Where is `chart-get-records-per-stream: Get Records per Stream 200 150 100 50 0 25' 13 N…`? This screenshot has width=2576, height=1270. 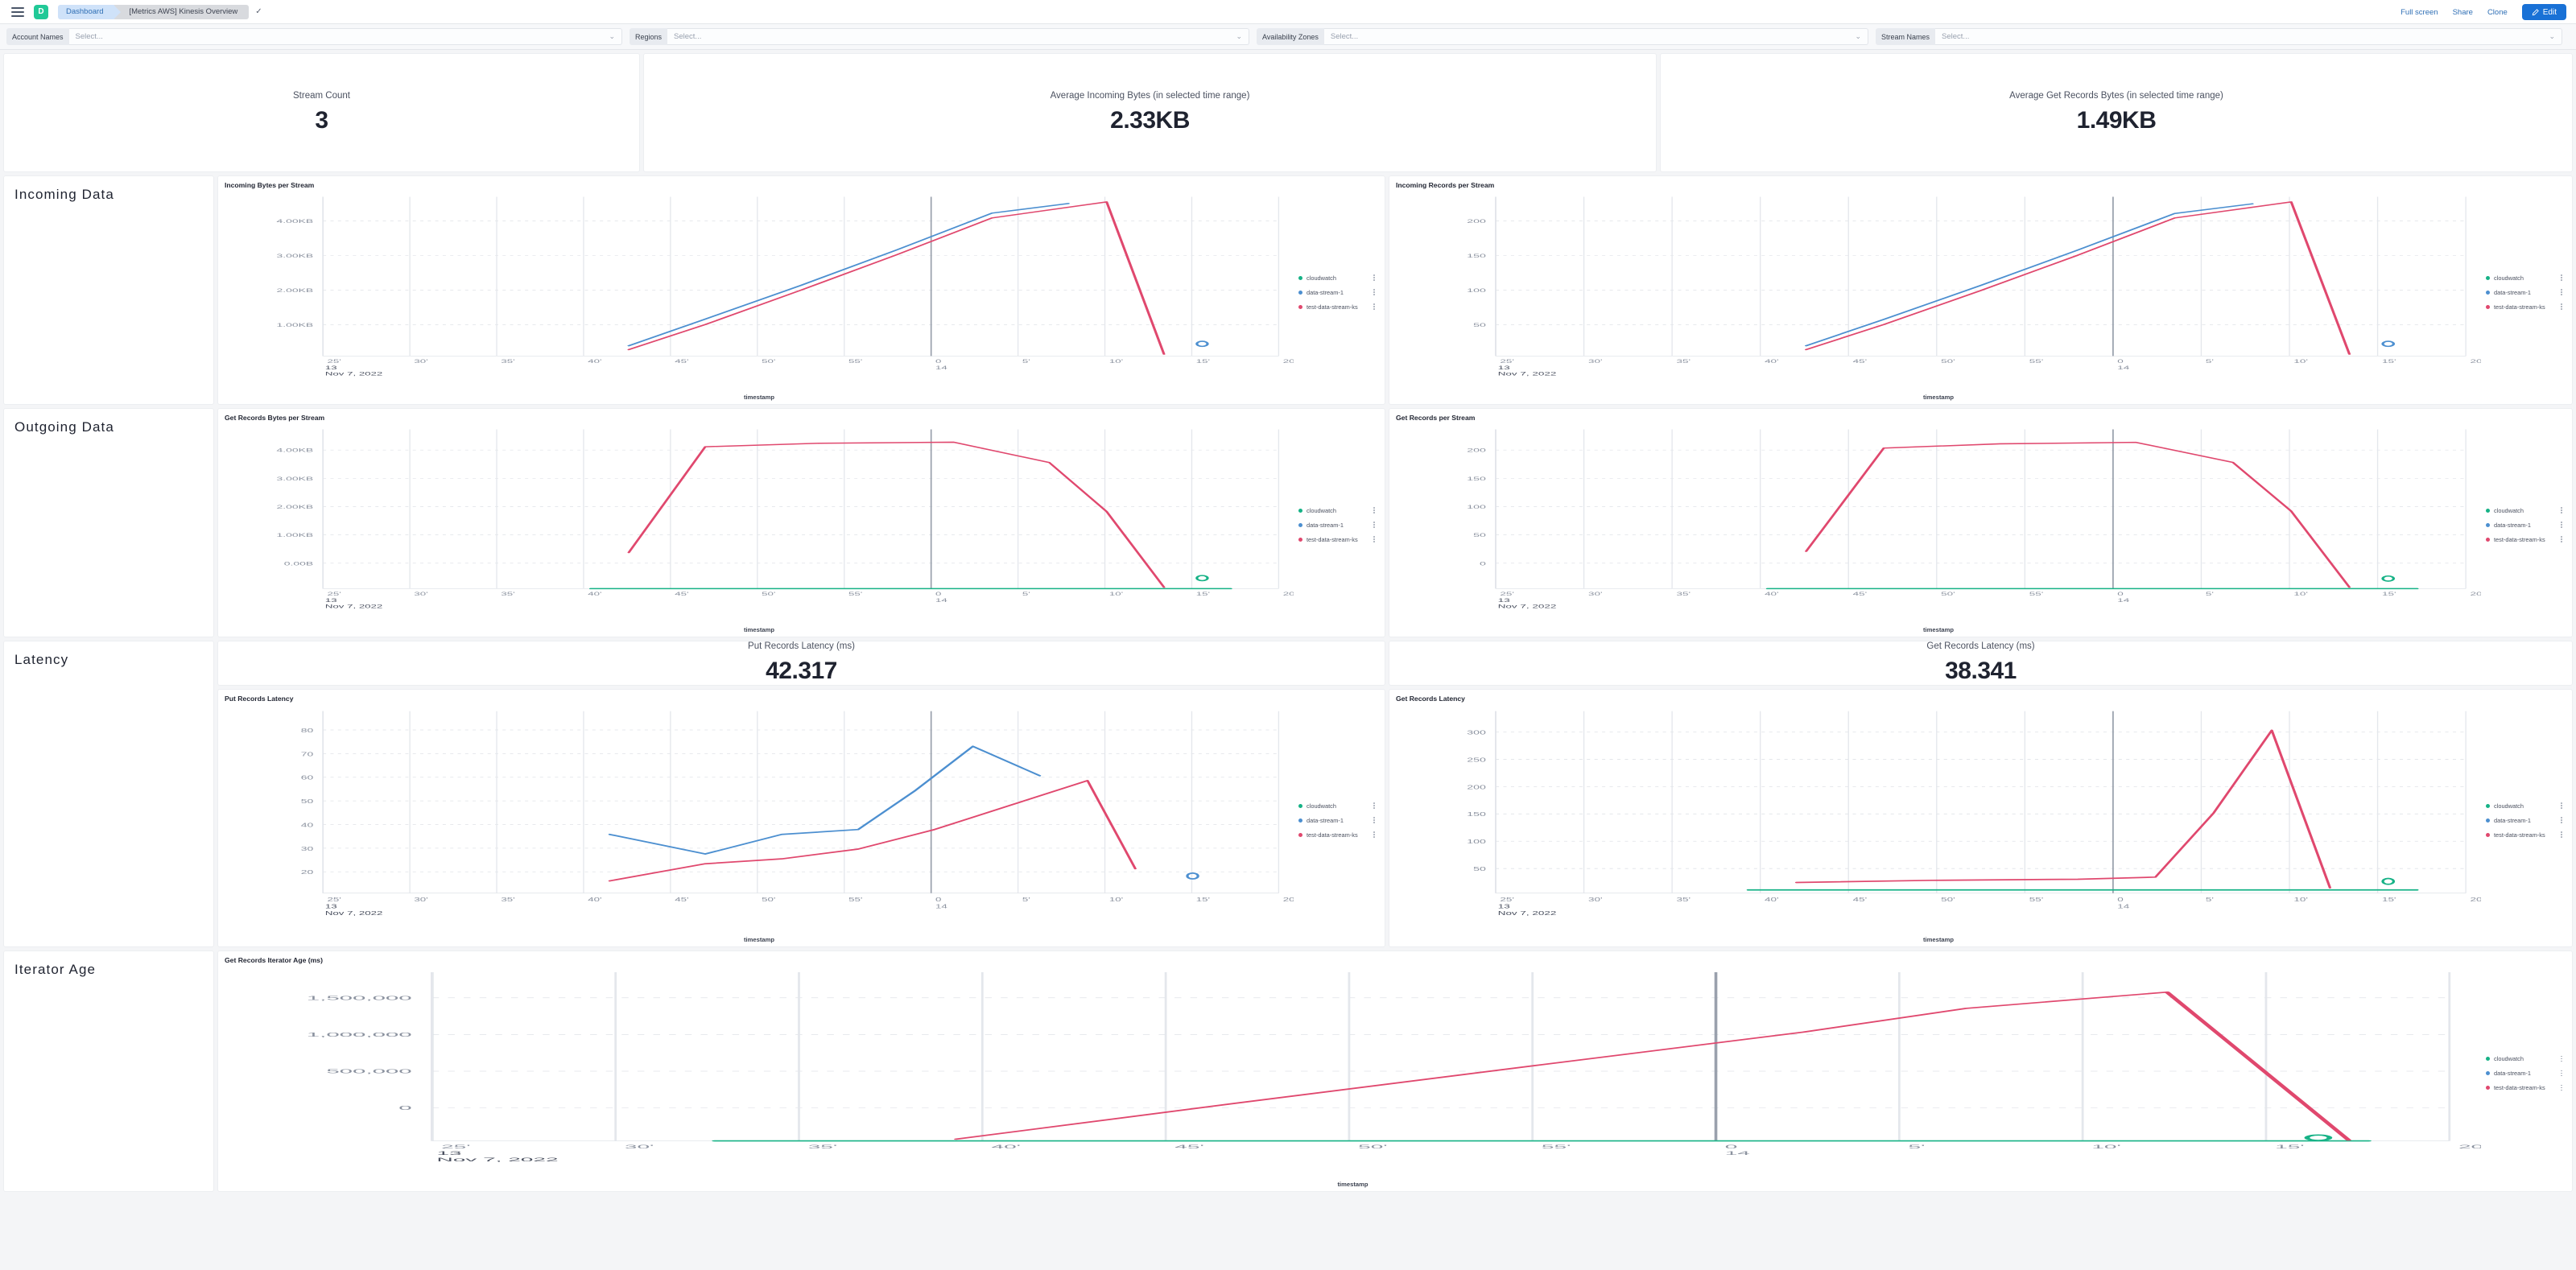 chart-get-records-per-stream: Get Records per Stream 200 150 100 50 0 25' 13 N… is located at coordinates (1981, 522).